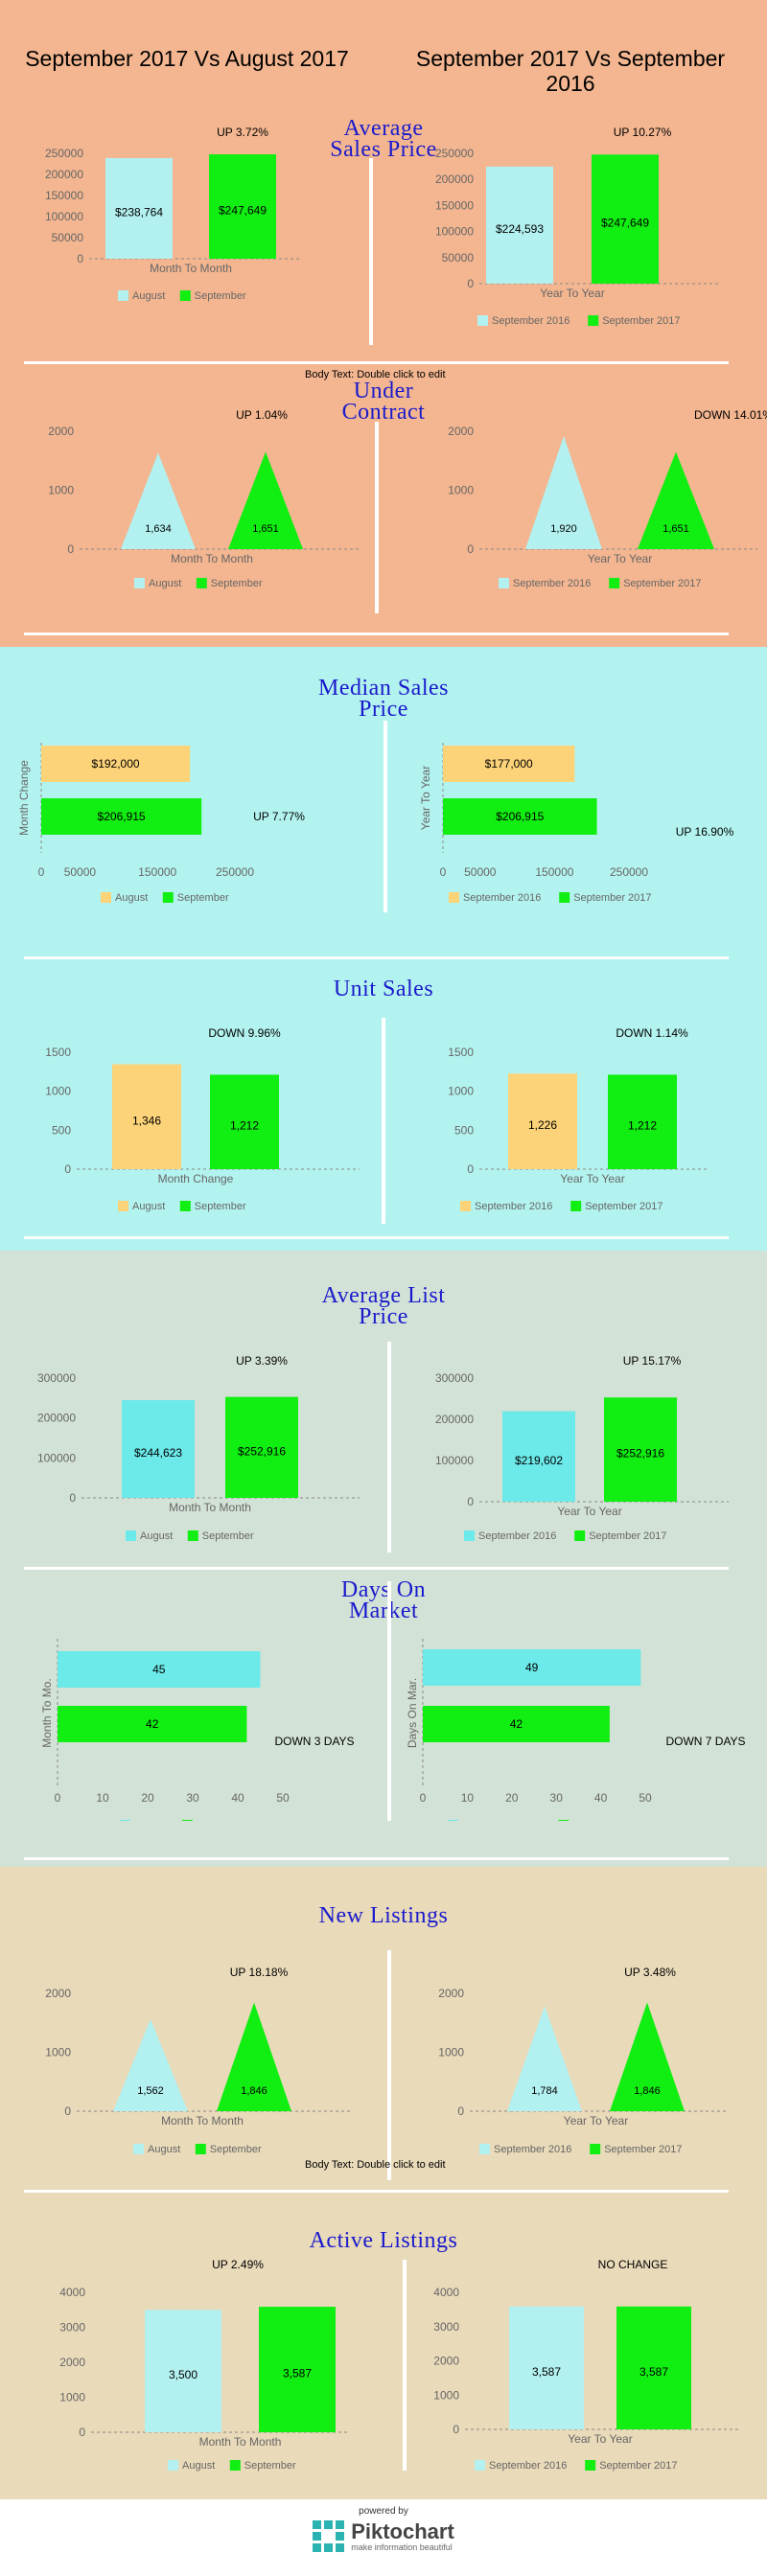 The height and width of the screenshot is (2576, 767). What do you see at coordinates (383, 2240) in the screenshot?
I see `section-title-active-listings: Active Listings` at bounding box center [383, 2240].